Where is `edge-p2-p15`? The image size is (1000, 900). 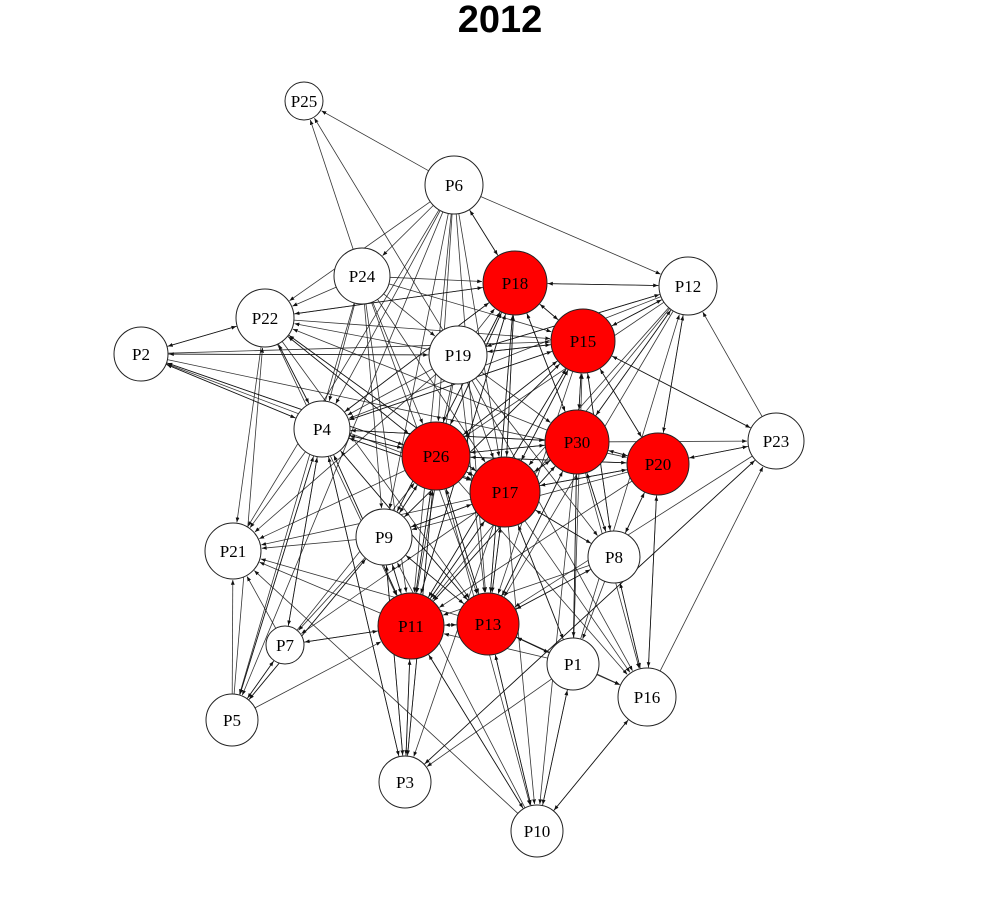 edge-p2-p15 is located at coordinates (359, 347).